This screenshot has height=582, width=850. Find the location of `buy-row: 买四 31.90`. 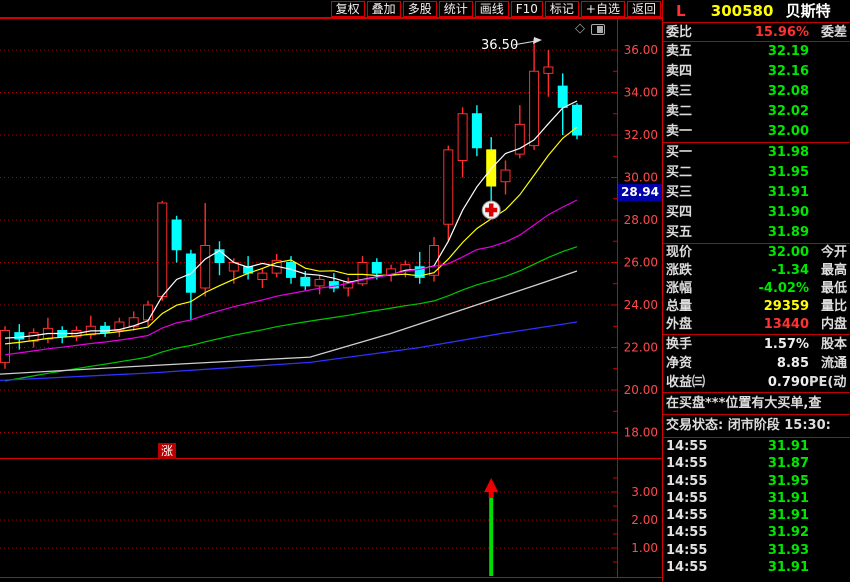

buy-row: 买四 31.90 is located at coordinates (756, 213).